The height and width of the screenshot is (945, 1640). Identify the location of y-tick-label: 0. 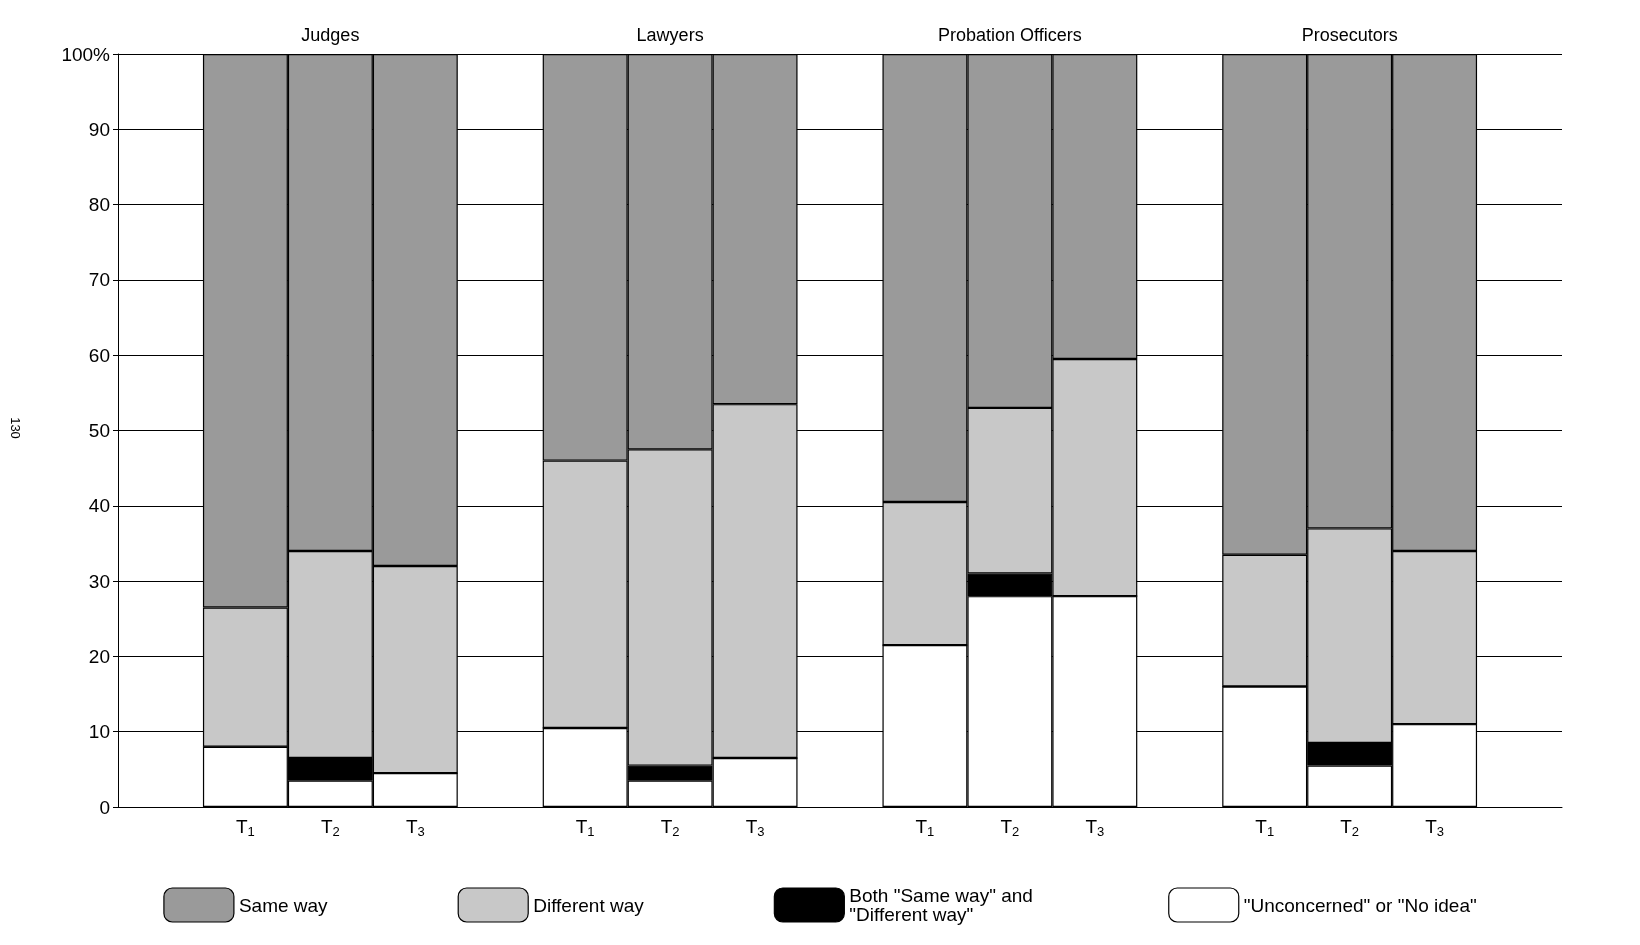
(104, 807).